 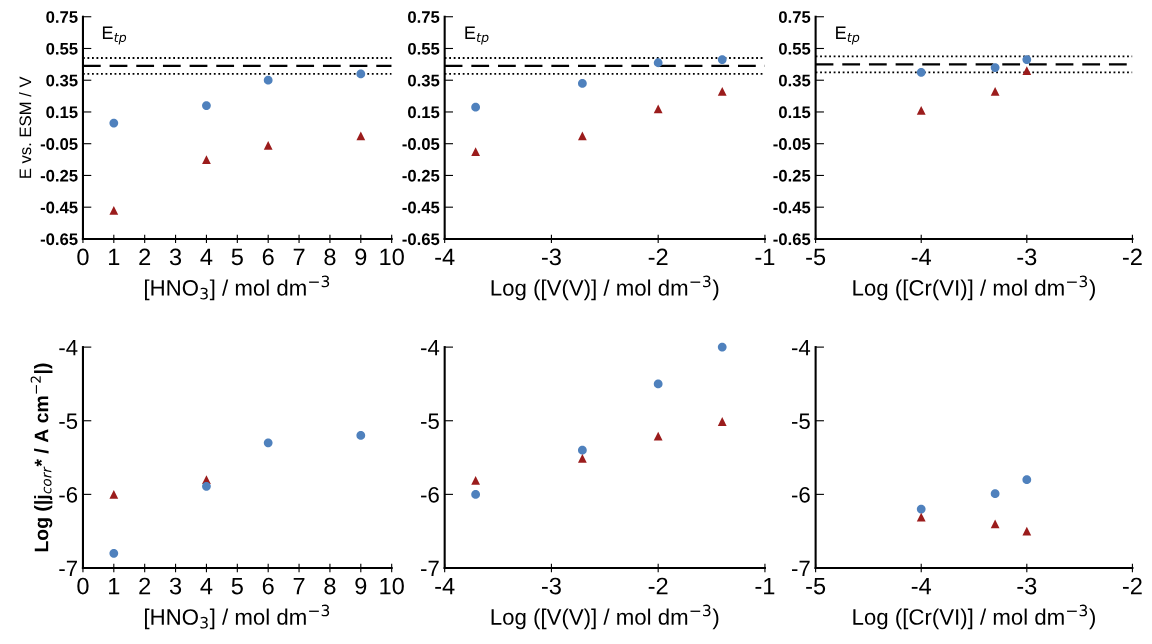 What do you see at coordinates (361, 257) in the screenshot?
I see `x-tick-label: 9` at bounding box center [361, 257].